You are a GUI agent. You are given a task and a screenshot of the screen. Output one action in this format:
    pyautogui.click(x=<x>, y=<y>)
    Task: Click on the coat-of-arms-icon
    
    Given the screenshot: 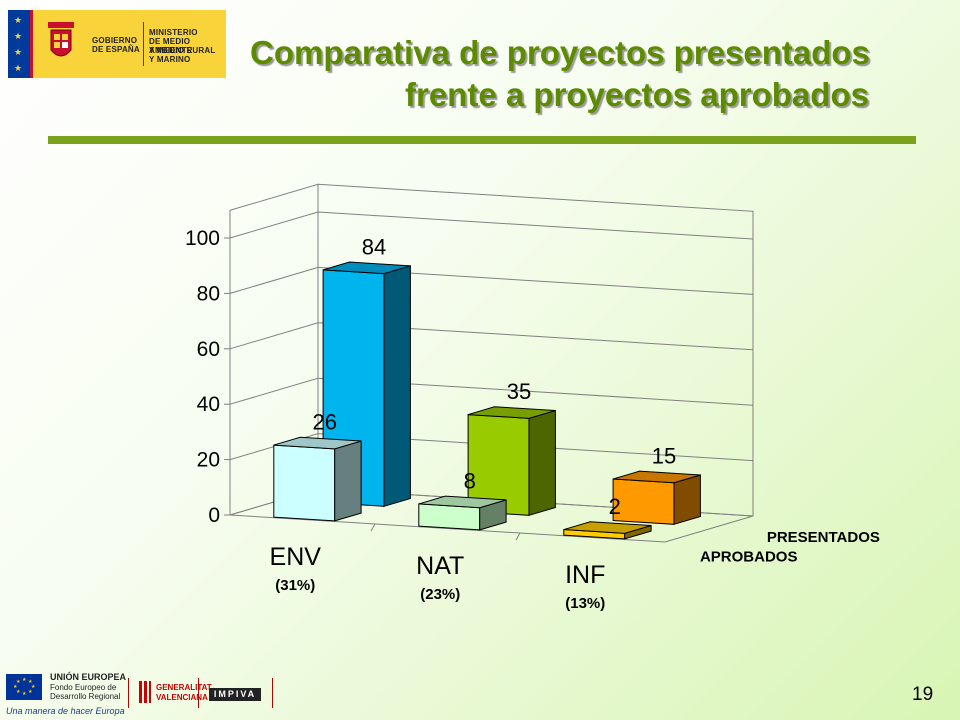 What is the action you would take?
    pyautogui.click(x=61, y=39)
    